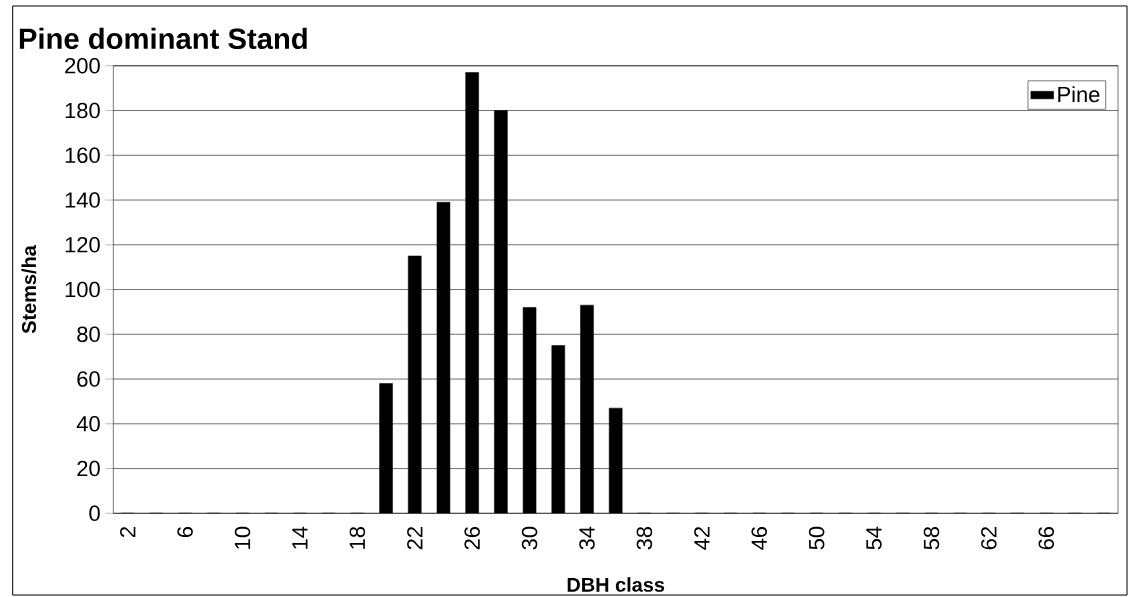 The height and width of the screenshot is (597, 1129). I want to click on x-tick-label: 34, so click(587, 538).